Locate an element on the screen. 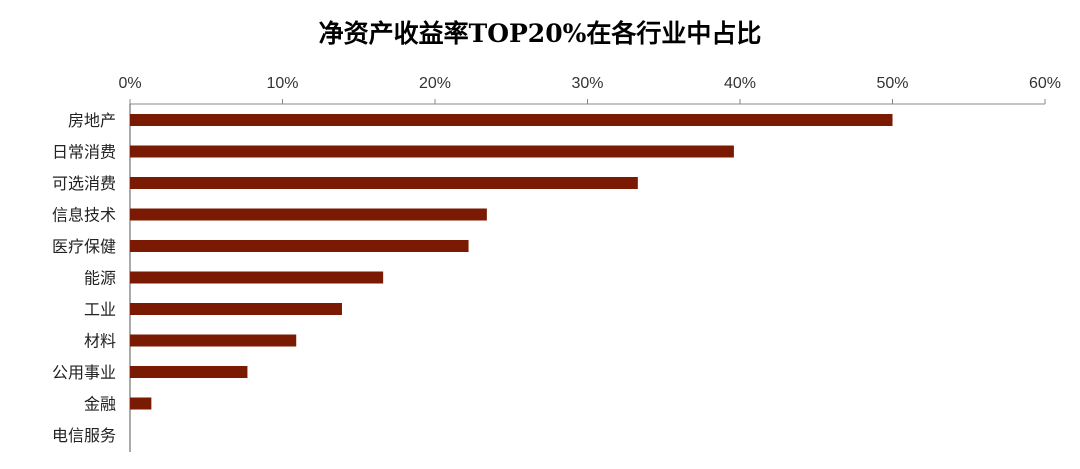  category-label: 日常消费 is located at coordinates (84, 152).